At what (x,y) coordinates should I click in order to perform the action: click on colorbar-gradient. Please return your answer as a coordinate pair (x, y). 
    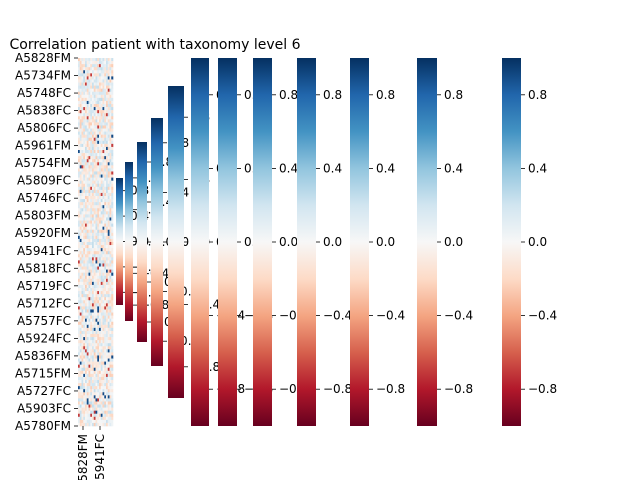
    Looking at the image, I should click on (119, 241).